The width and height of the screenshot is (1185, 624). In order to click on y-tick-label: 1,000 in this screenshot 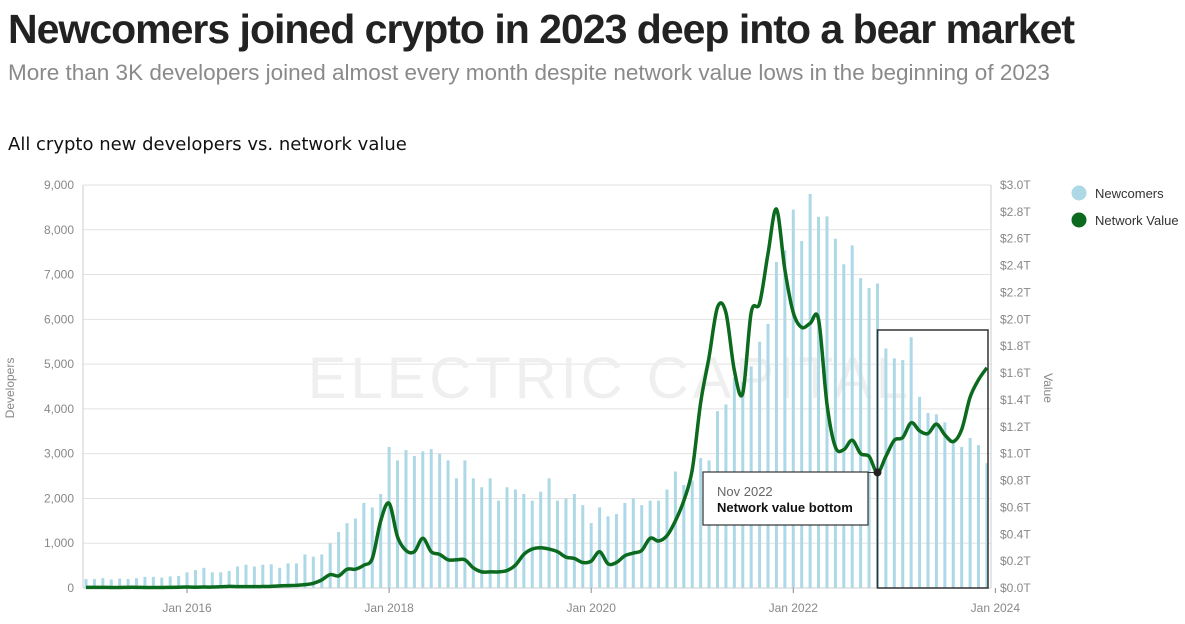, I will do `click(59, 543)`.